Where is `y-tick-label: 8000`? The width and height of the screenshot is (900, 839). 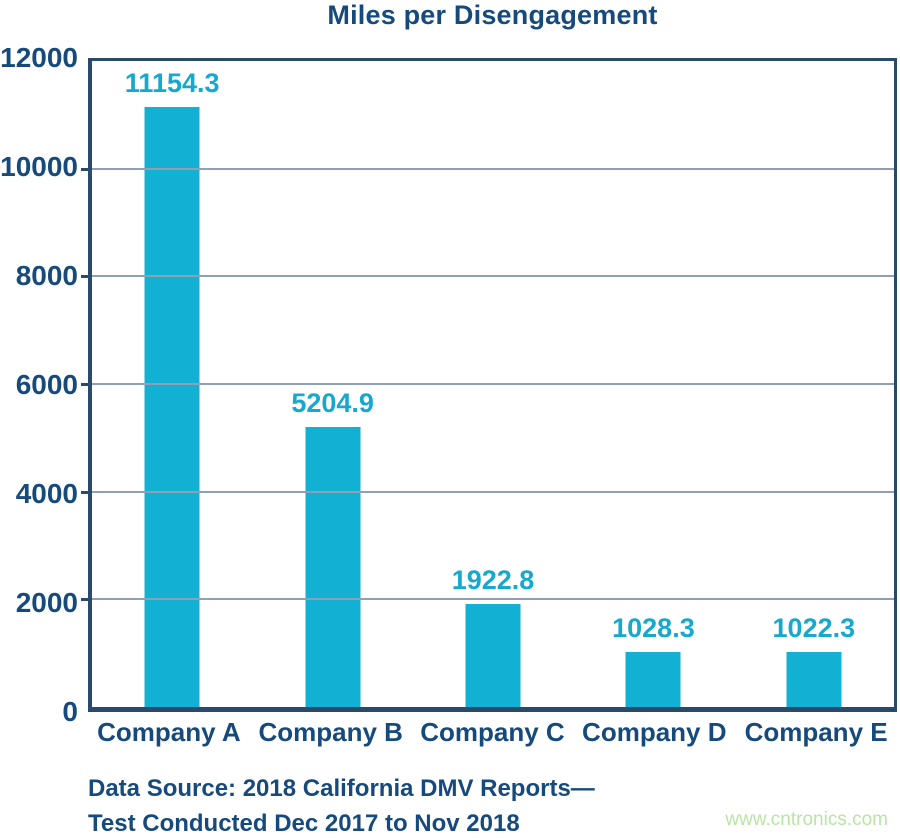 y-tick-label: 8000 is located at coordinates (46, 275).